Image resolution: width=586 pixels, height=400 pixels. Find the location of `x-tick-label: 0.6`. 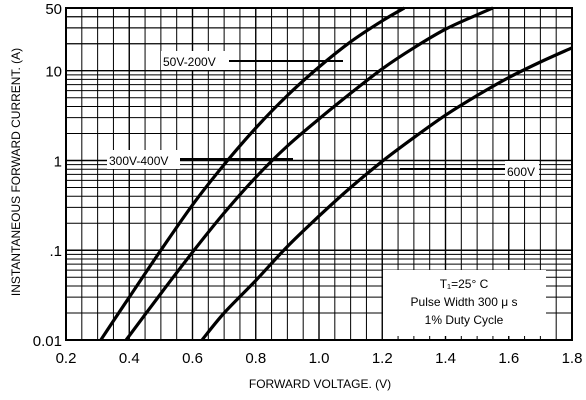

x-tick-label: 0.6 is located at coordinates (192, 358).